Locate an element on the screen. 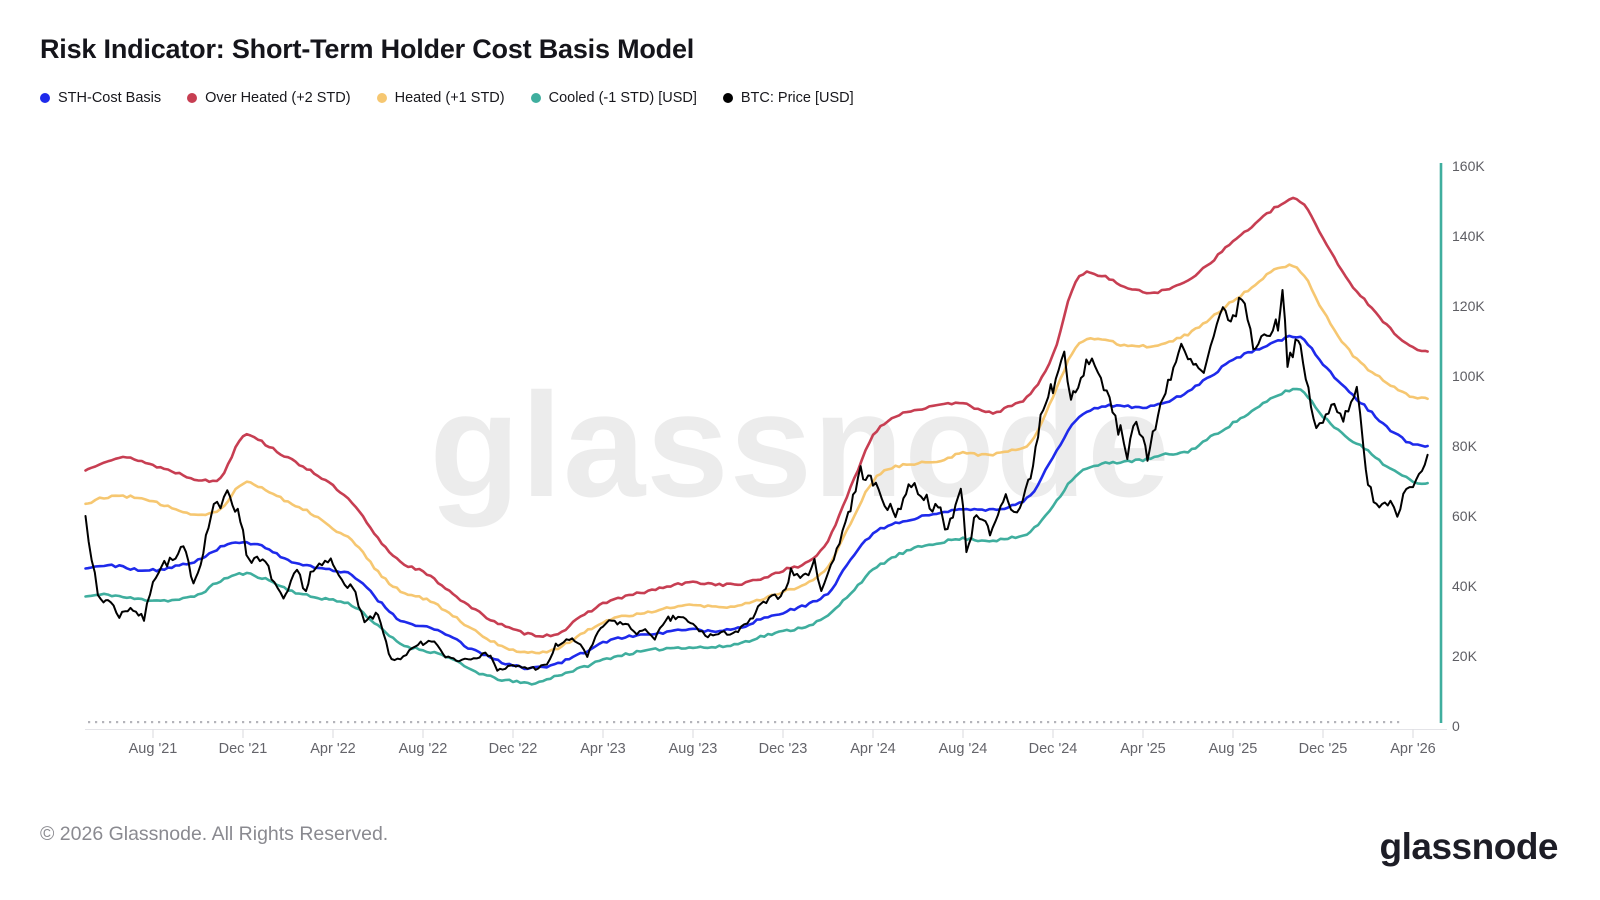 This screenshot has height=900, width=1600. x-axis-label: Aug '21 is located at coordinates (153, 749).